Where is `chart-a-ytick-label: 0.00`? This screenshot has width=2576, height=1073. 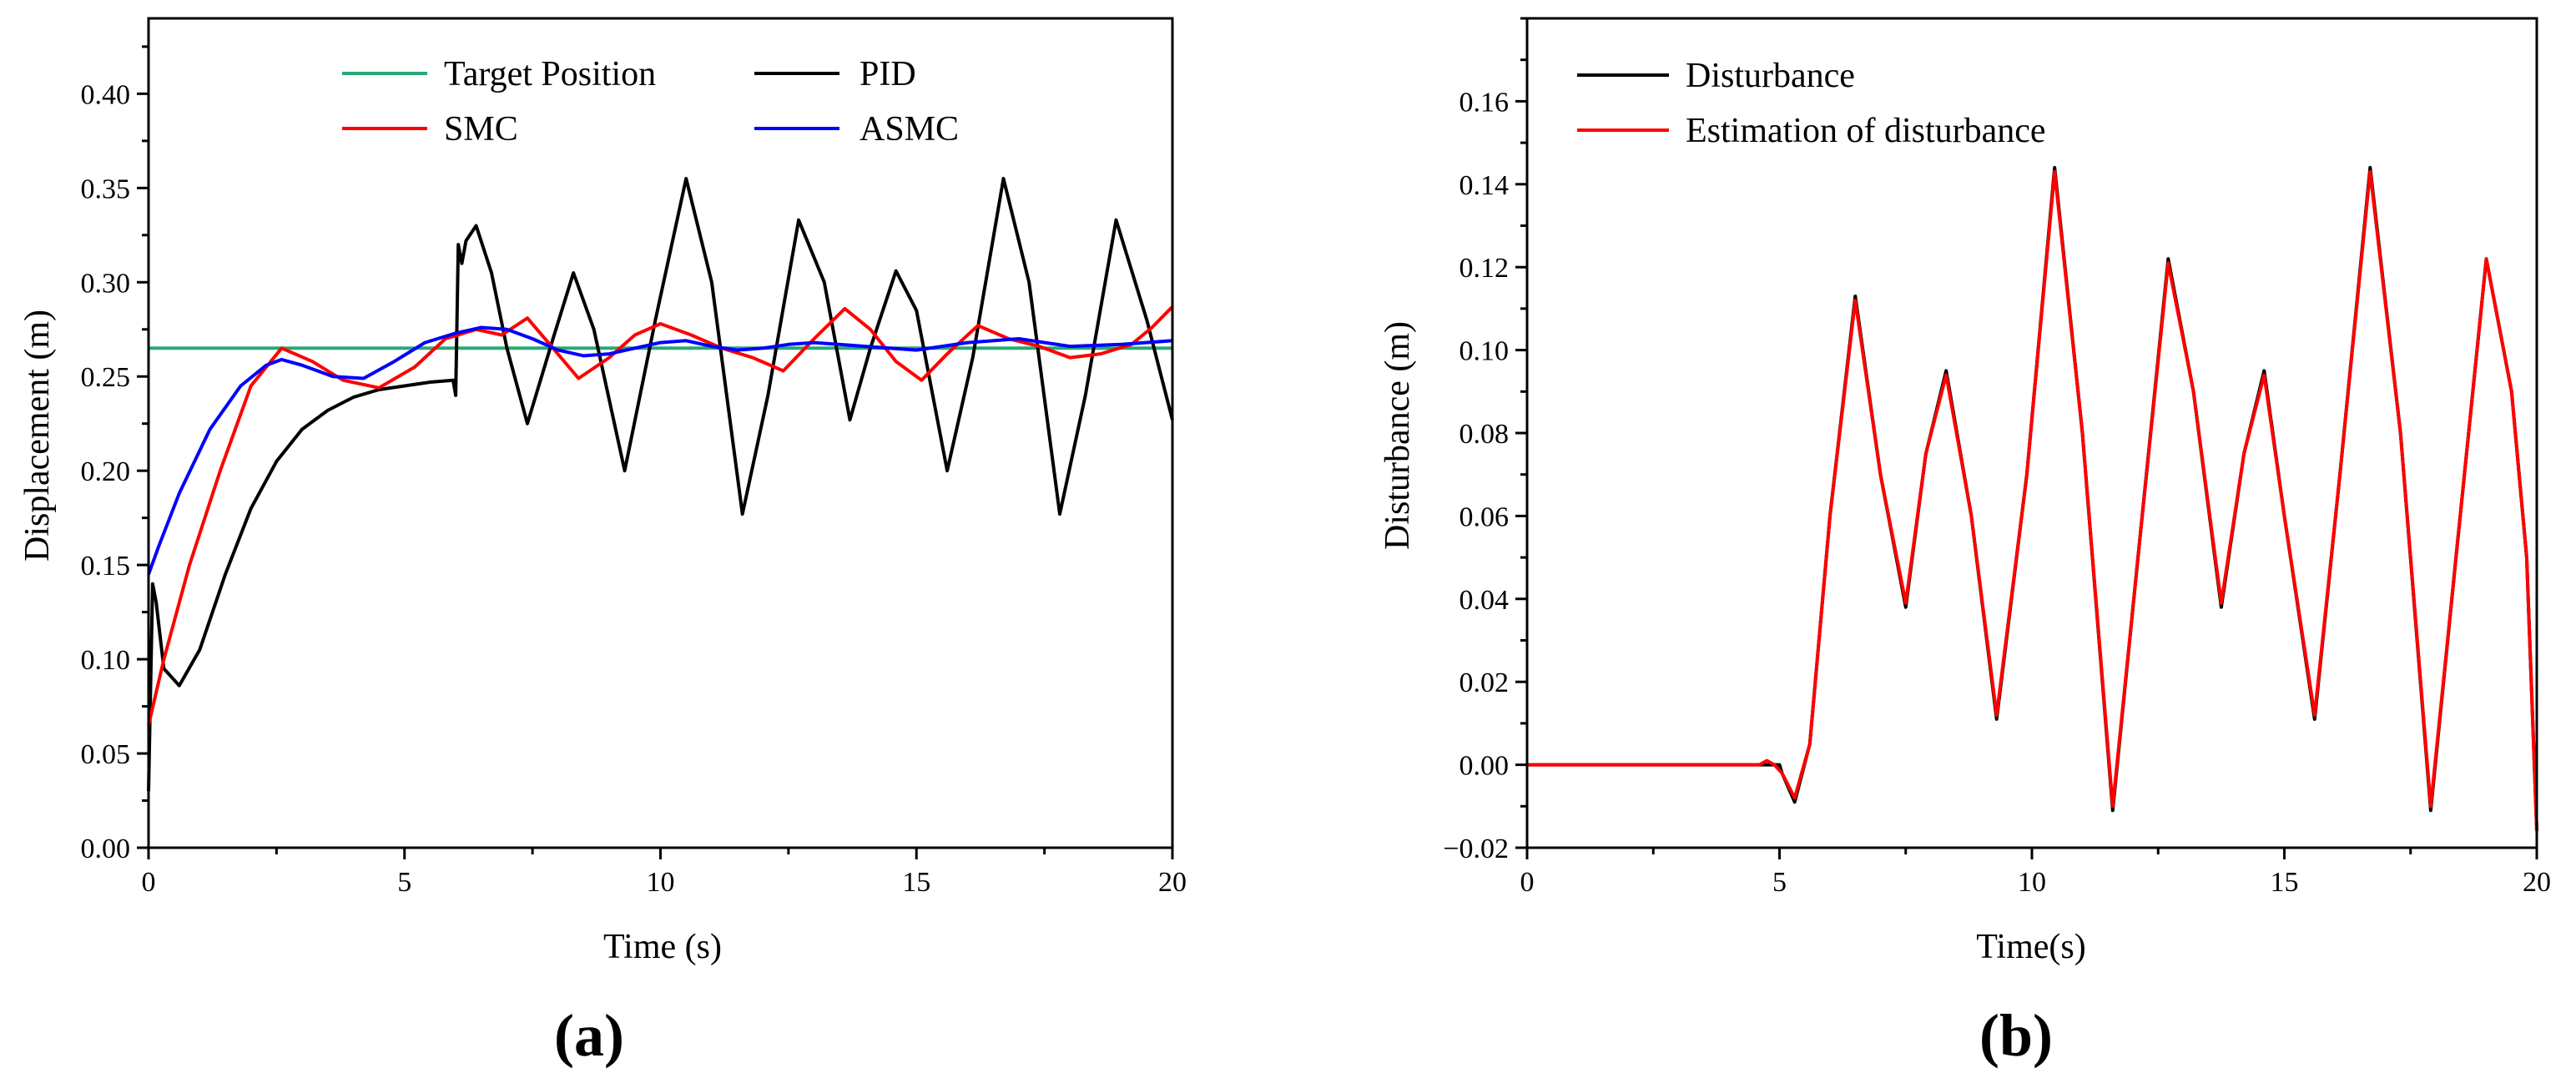 chart-a-ytick-label: 0.00 is located at coordinates (106, 849).